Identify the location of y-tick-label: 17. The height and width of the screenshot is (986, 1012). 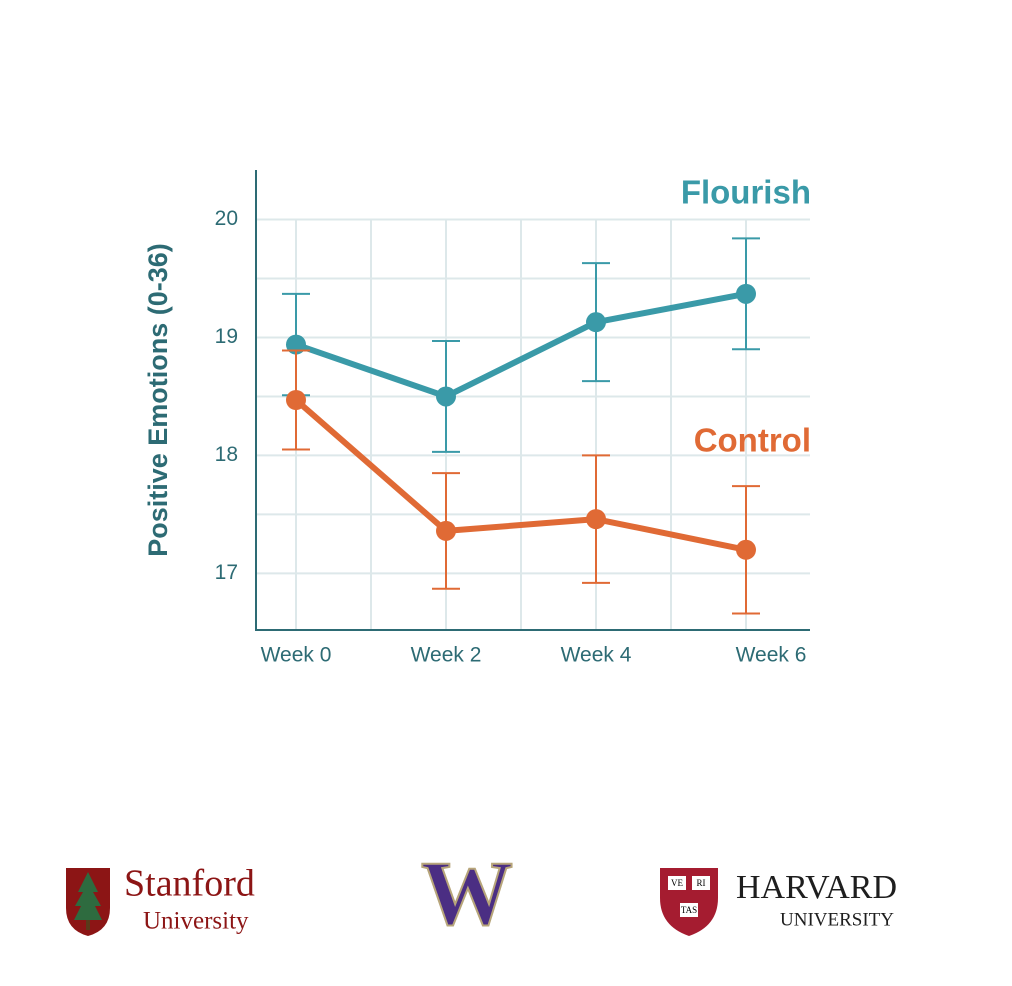
(226, 572).